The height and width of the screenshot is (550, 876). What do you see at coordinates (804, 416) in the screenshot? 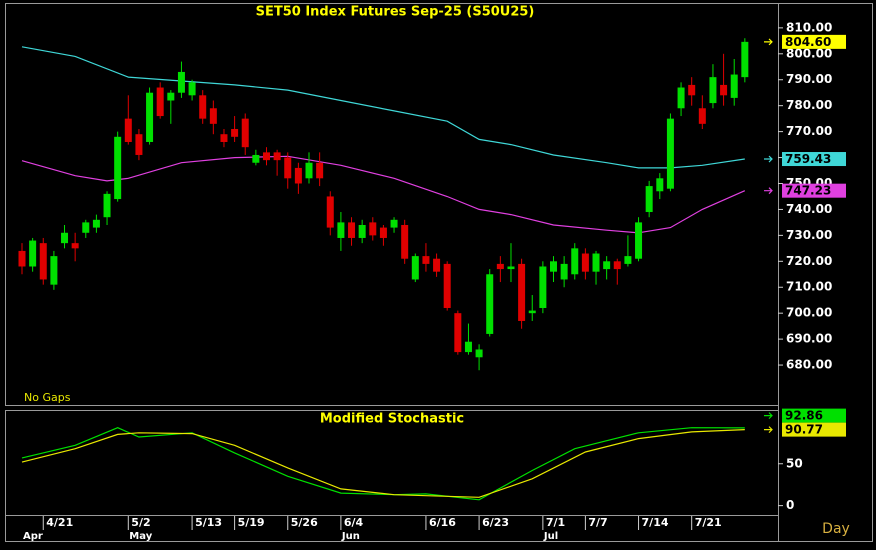
I see `last-value-label: 92.86` at bounding box center [804, 416].